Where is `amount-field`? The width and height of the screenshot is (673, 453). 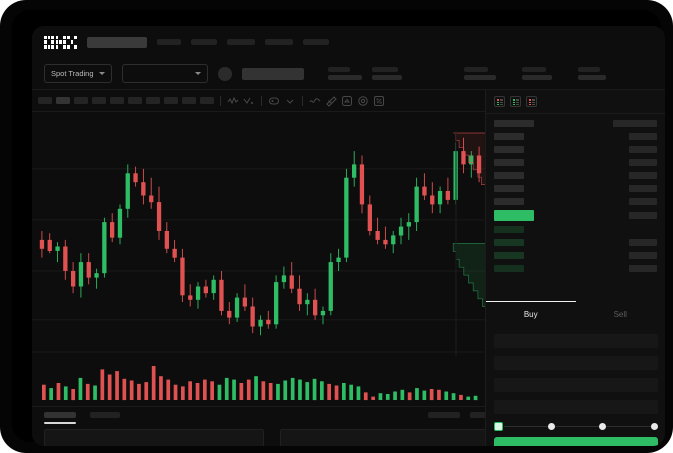 amount-field is located at coordinates (576, 385).